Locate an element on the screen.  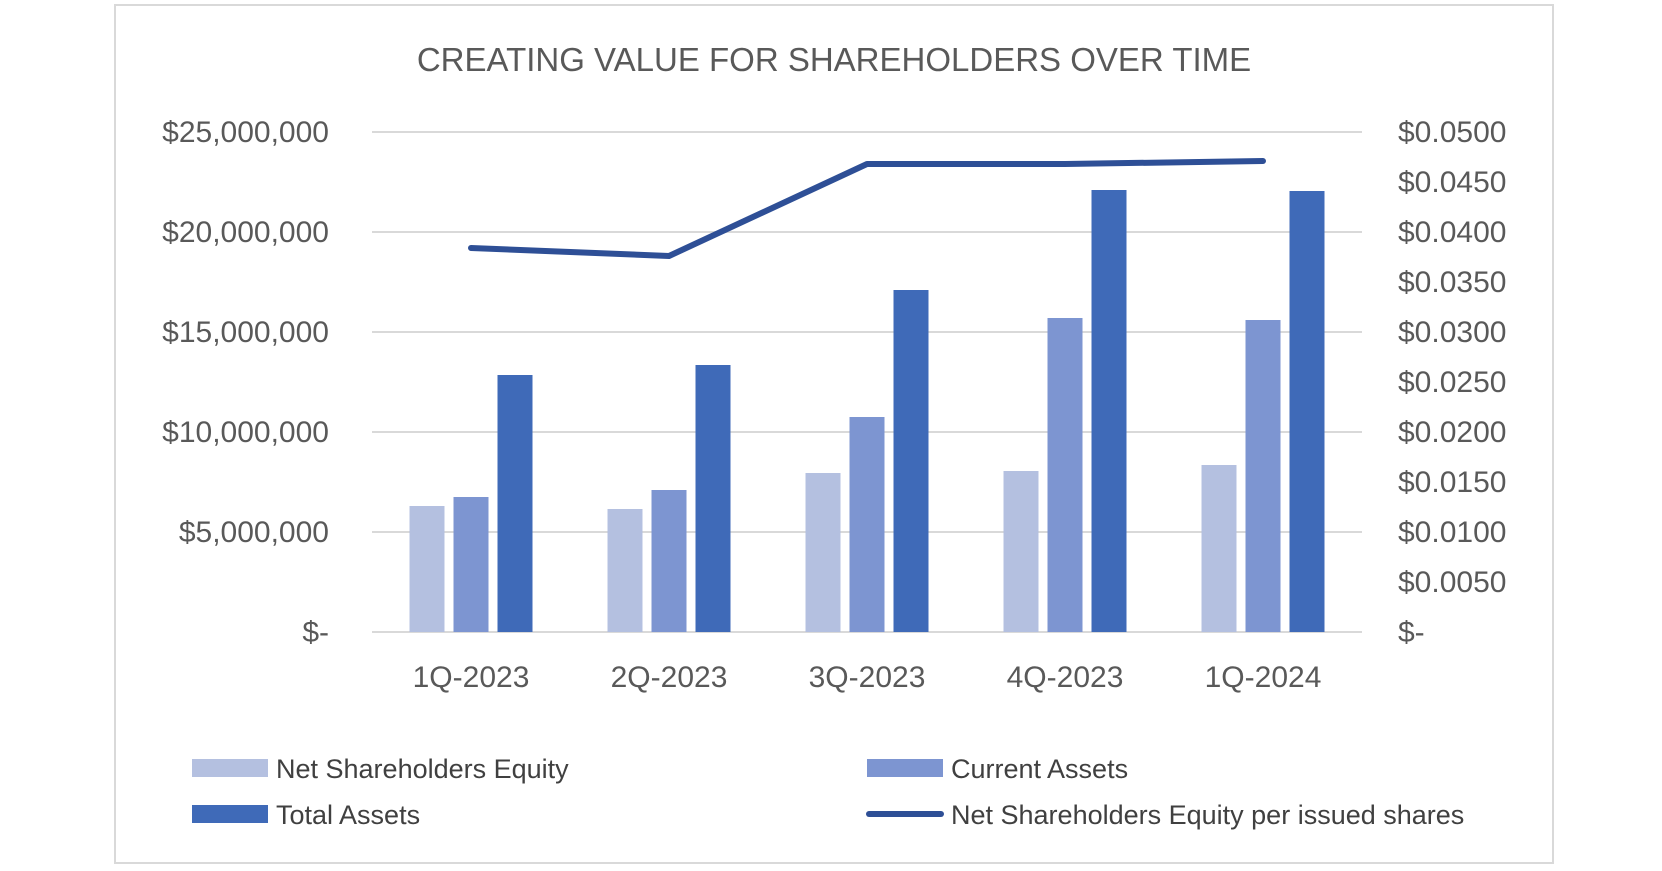
x-tick-label: 3Q-2023 is located at coordinates (867, 677).